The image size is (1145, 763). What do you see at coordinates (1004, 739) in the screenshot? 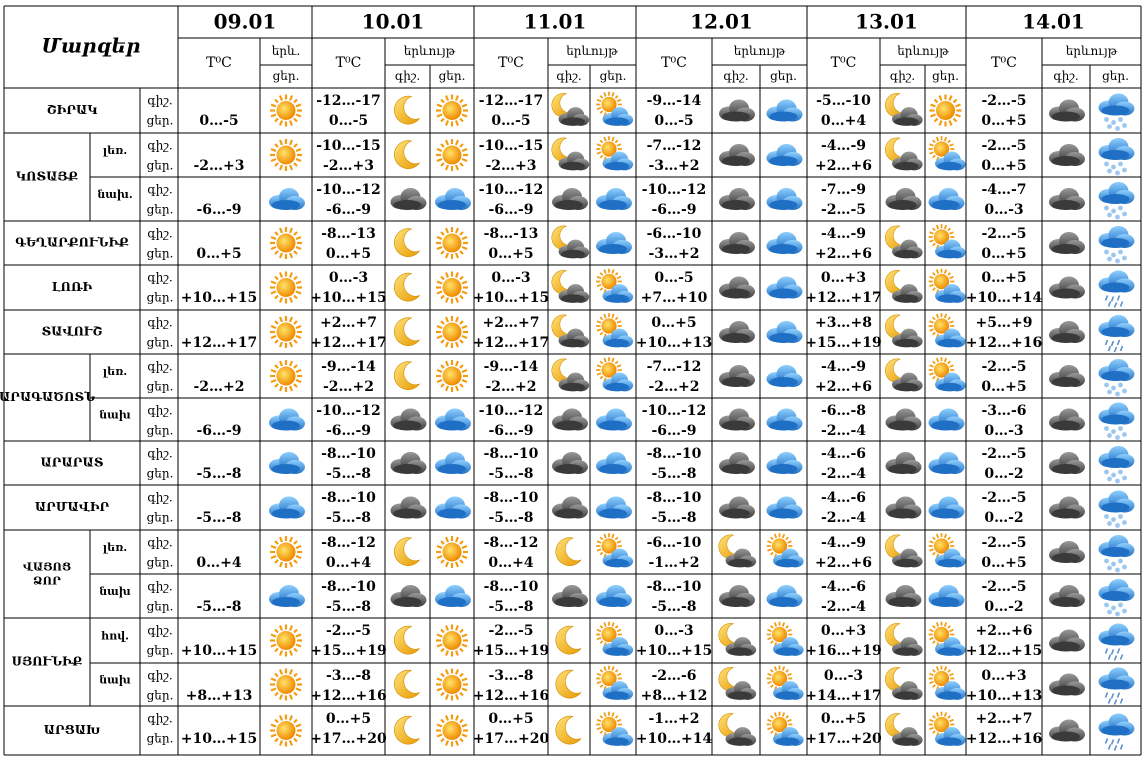
I see `temp-day: +12…+16` at bounding box center [1004, 739].